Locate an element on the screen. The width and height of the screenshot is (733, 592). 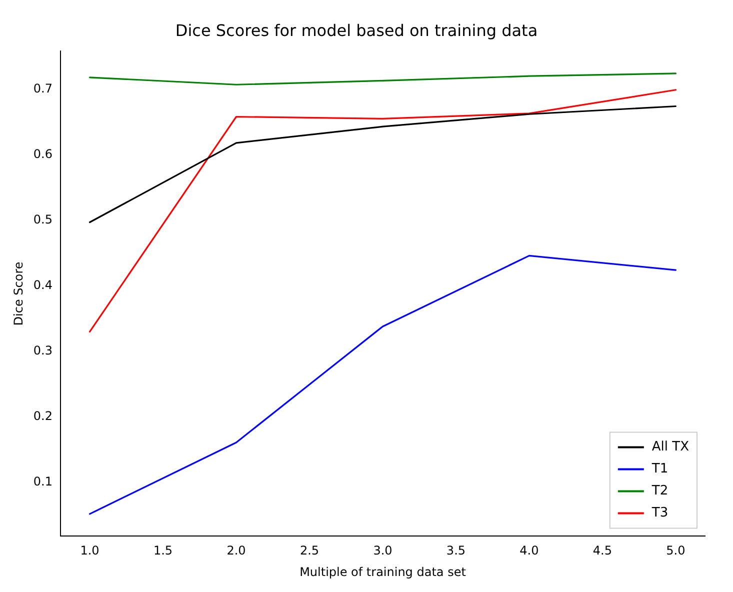
y-axis-title: Dice Score is located at coordinates (18, 294).